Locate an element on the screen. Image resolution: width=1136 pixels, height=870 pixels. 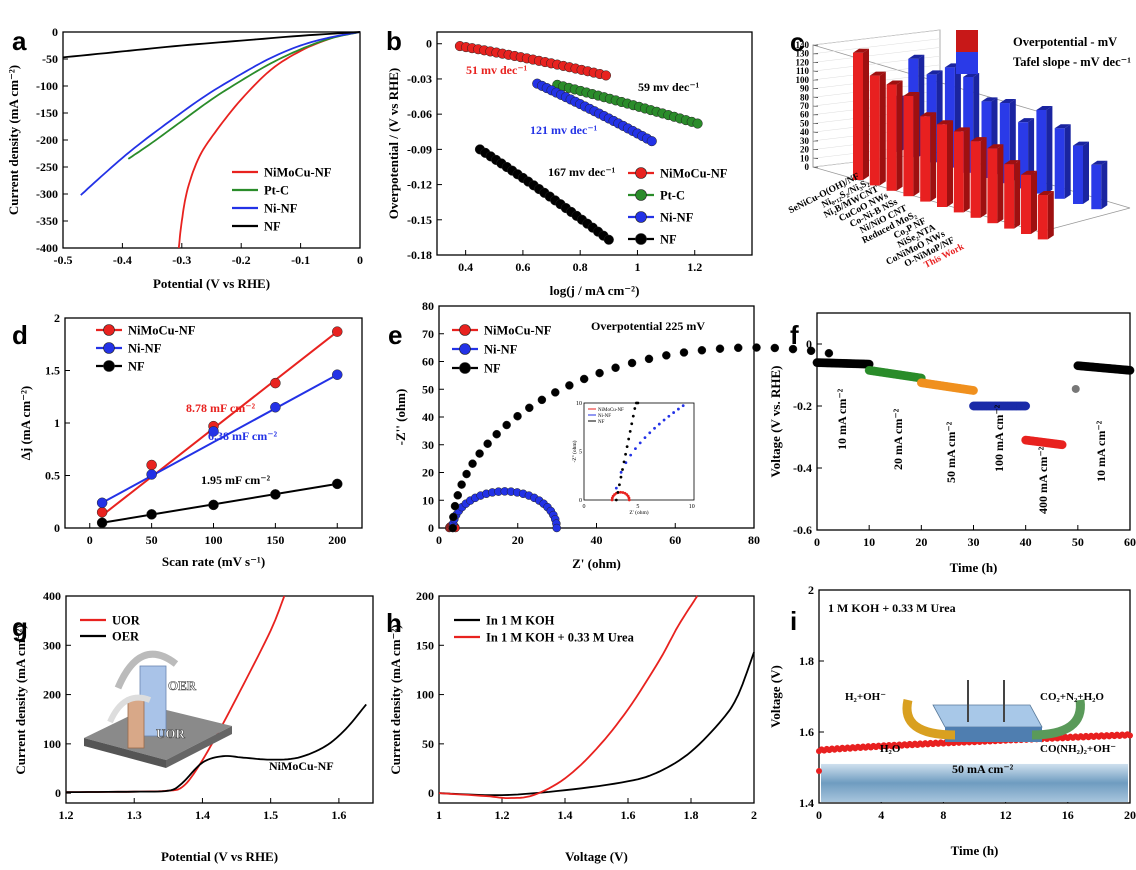
y-axis-label: Δj (mA cm⁻²) is located at coordinates (25, 423).